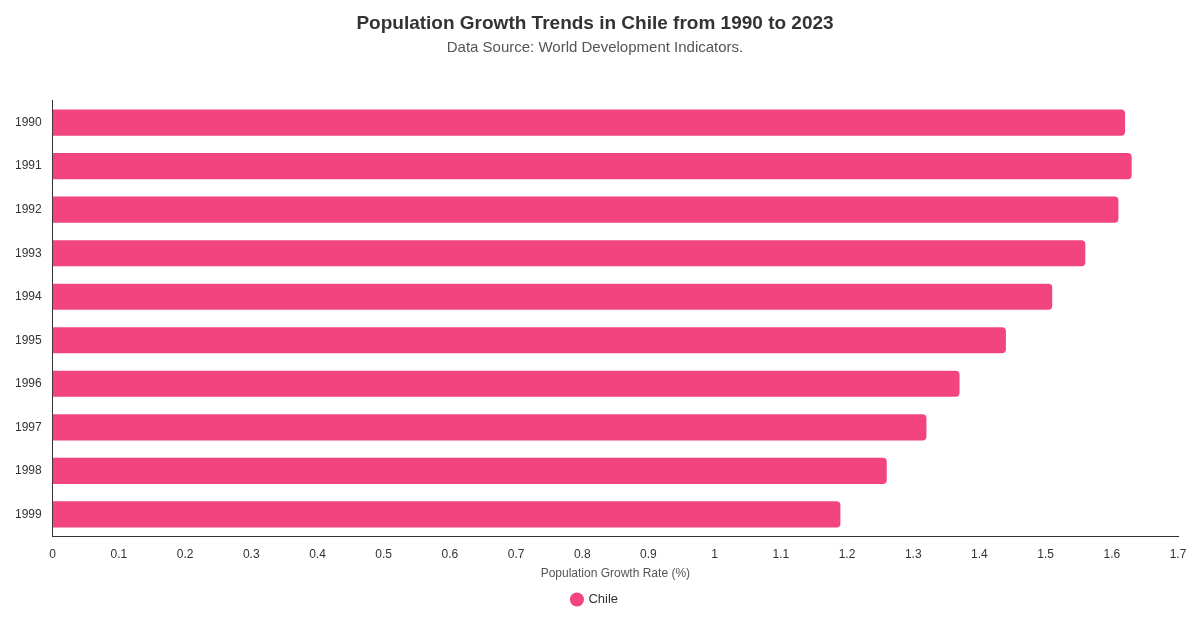 The height and width of the screenshot is (628, 1200). Describe the element at coordinates (1112, 553) in the screenshot. I see `x-tick-label: 1.6` at that location.